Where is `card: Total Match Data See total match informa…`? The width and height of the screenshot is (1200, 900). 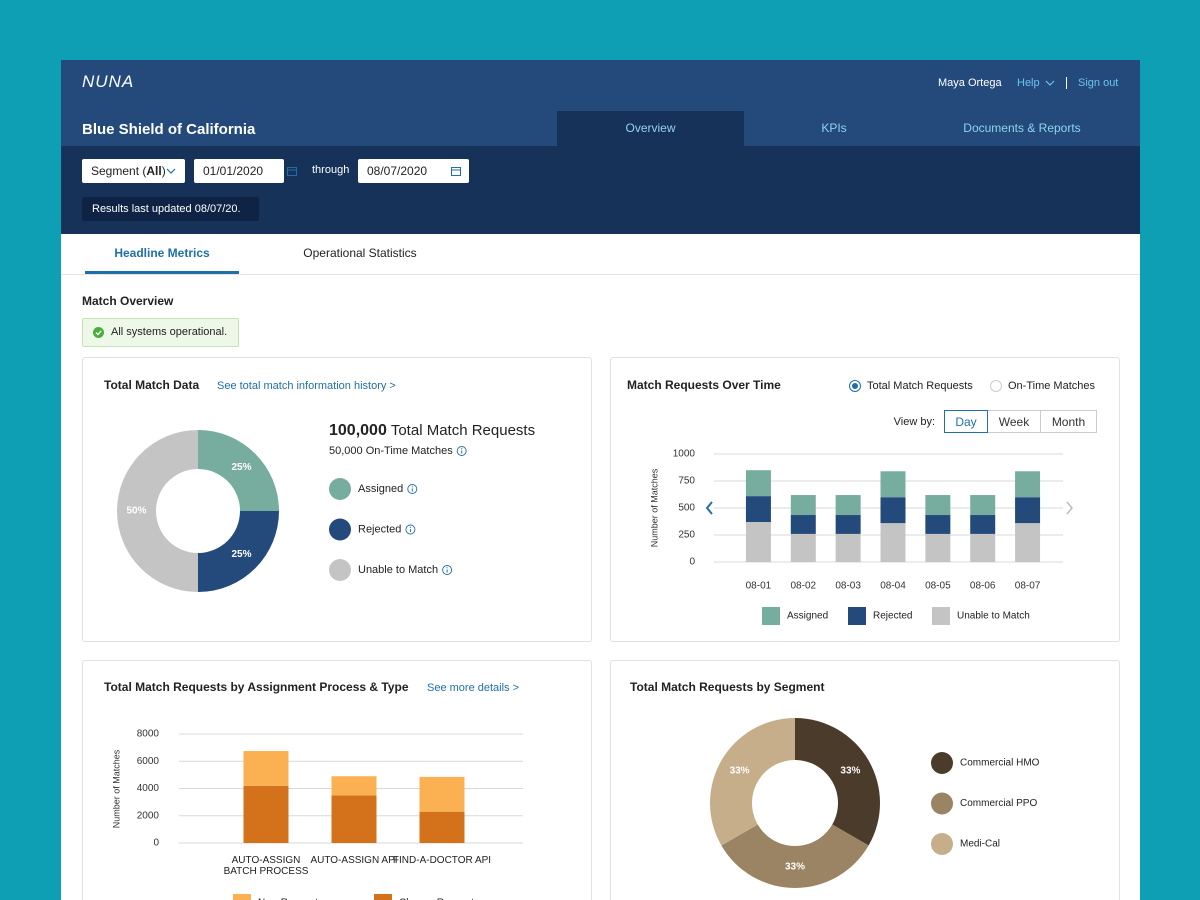
card: Total Match Data See total match informa… is located at coordinates (337, 499).